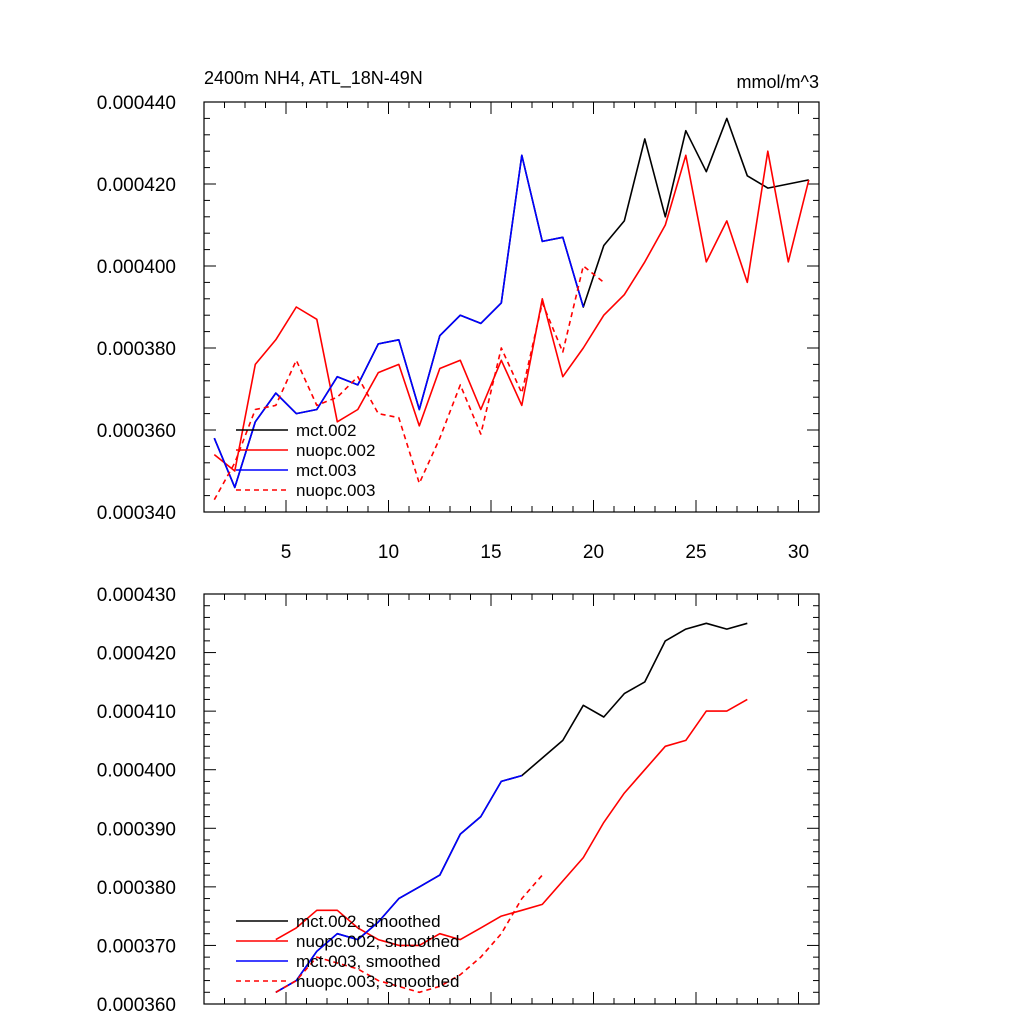 The width and height of the screenshot is (1024, 1024). What do you see at coordinates (490, 552) in the screenshot?
I see `top-x-tick-label: 15` at bounding box center [490, 552].